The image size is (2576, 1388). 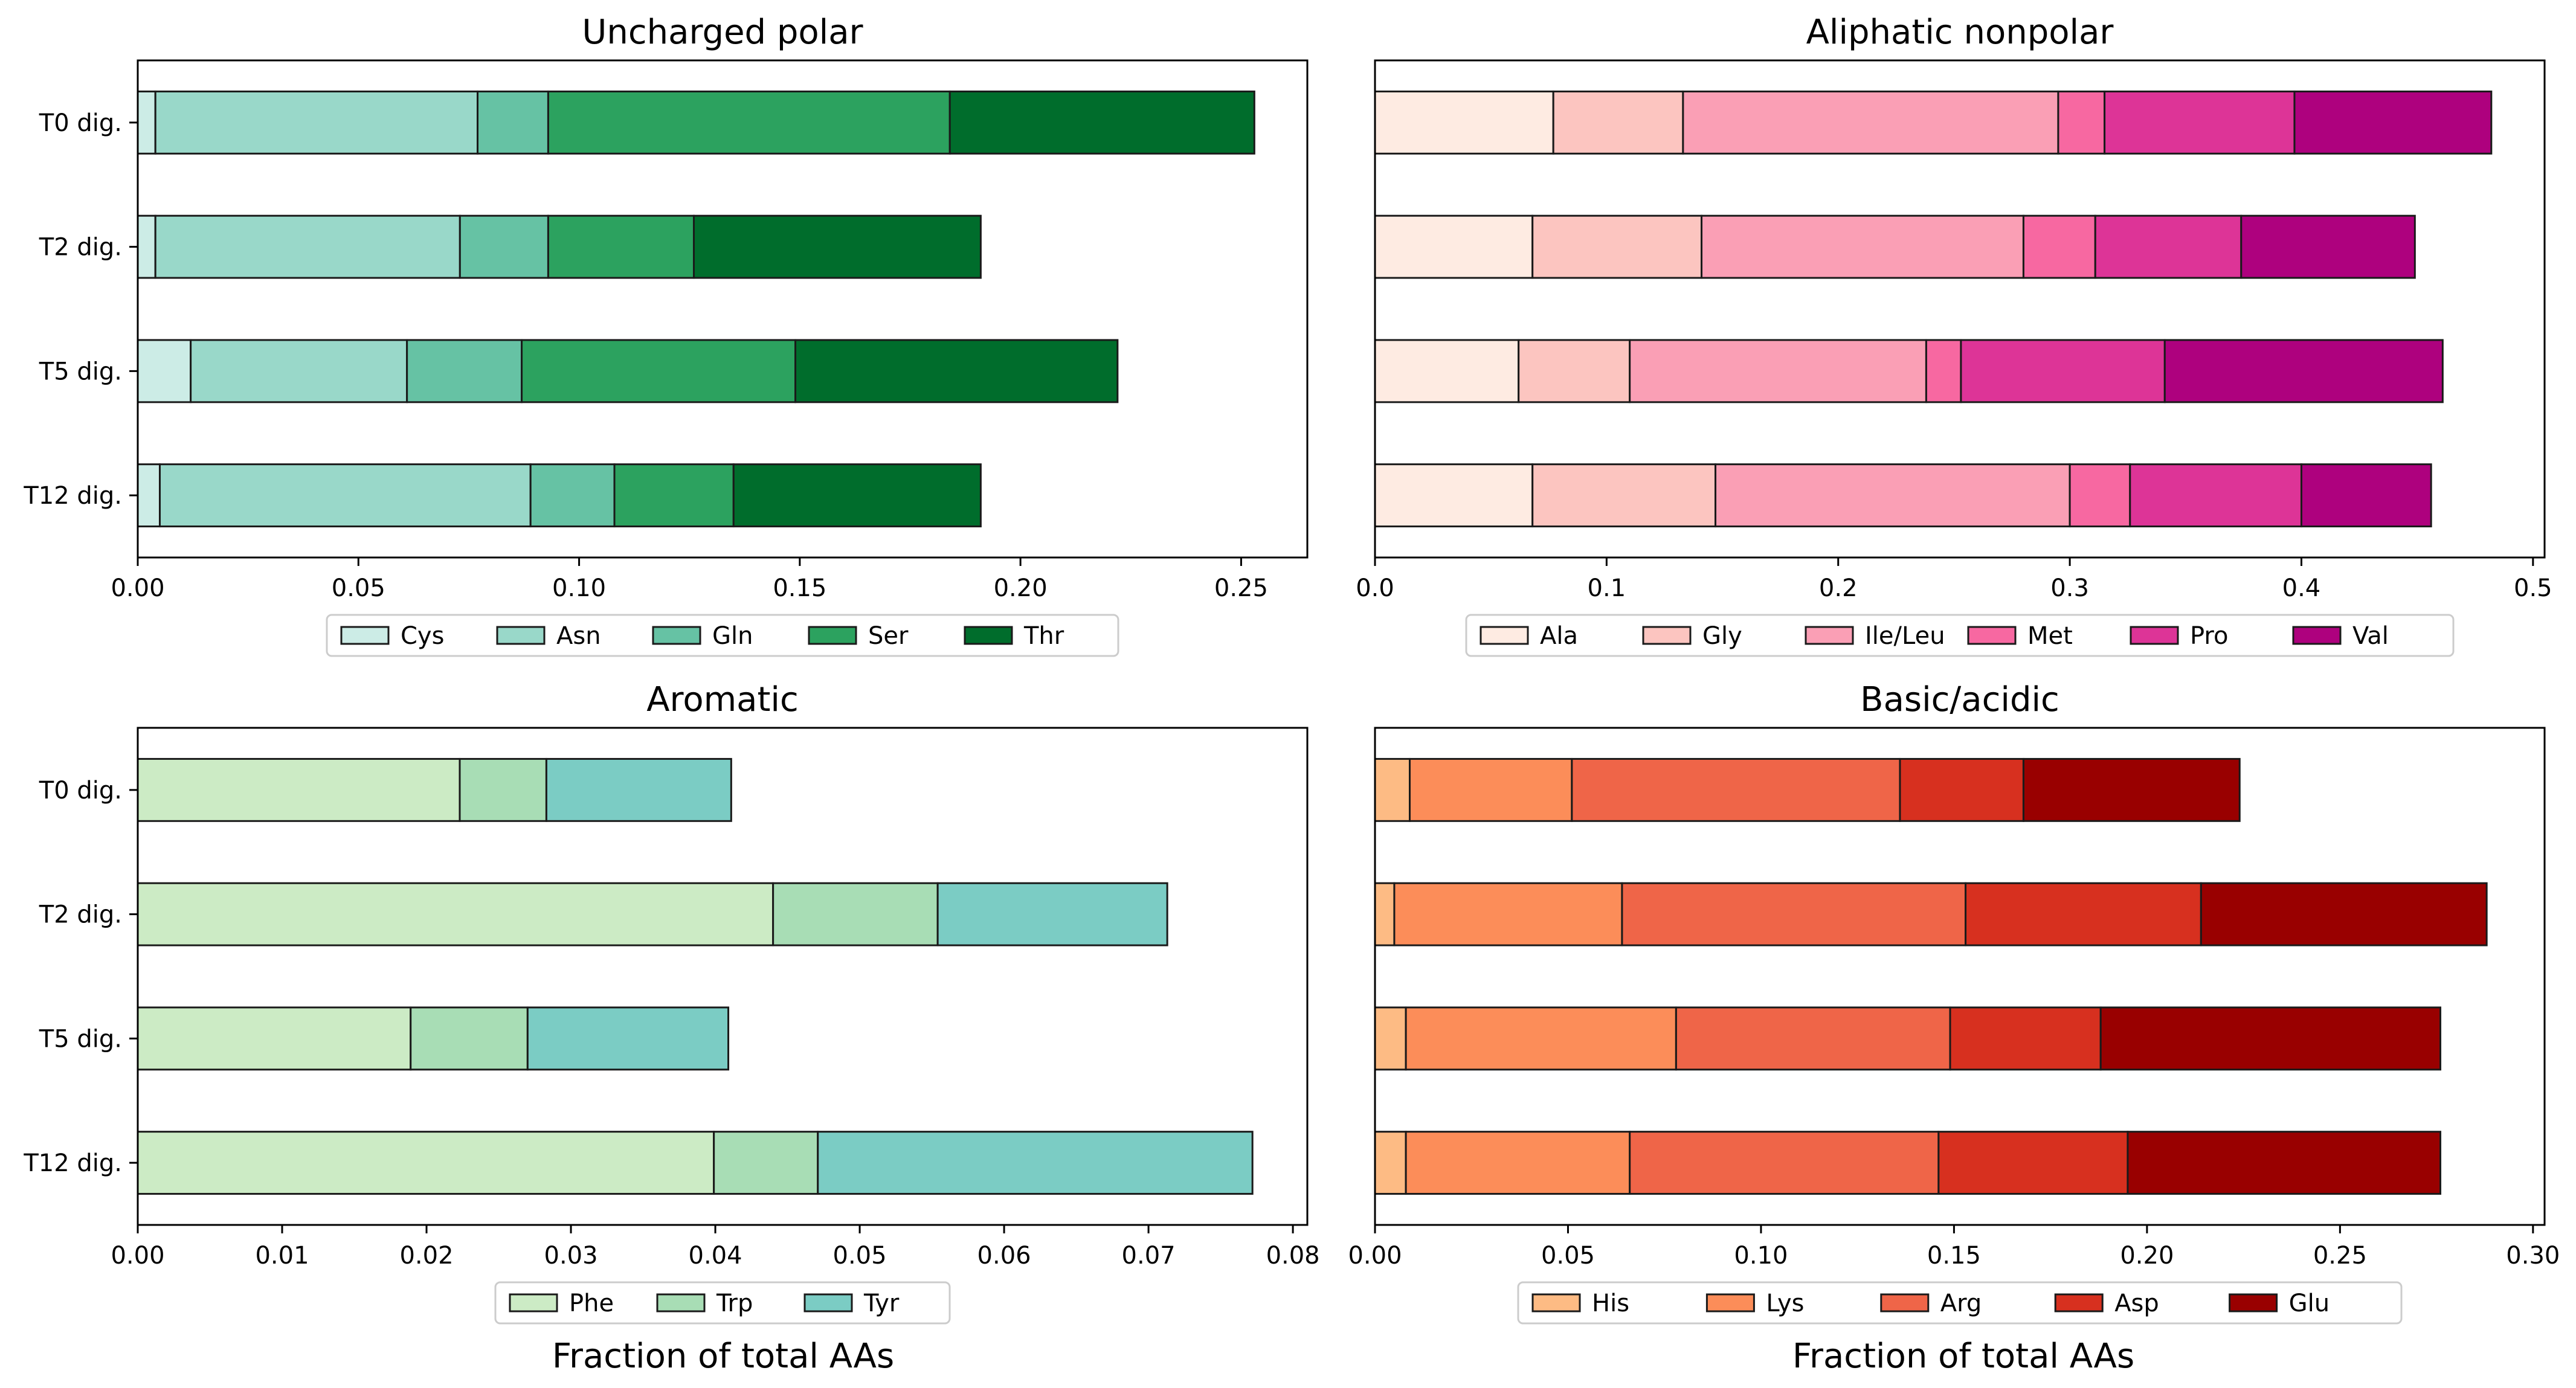 What do you see at coordinates (578, 636) in the screenshot?
I see `legend-label-asn: Asn` at bounding box center [578, 636].